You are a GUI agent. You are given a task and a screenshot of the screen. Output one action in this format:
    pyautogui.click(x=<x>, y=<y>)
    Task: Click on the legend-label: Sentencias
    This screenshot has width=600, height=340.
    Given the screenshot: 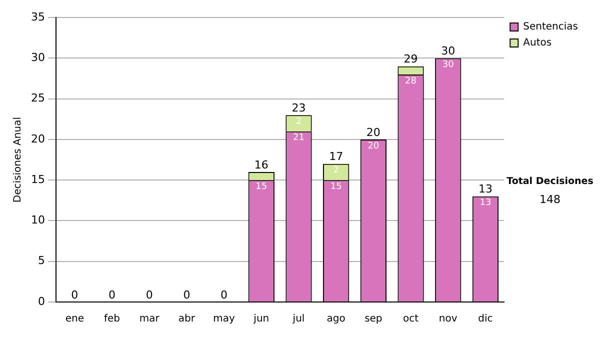 What is the action you would take?
    pyautogui.click(x=550, y=27)
    